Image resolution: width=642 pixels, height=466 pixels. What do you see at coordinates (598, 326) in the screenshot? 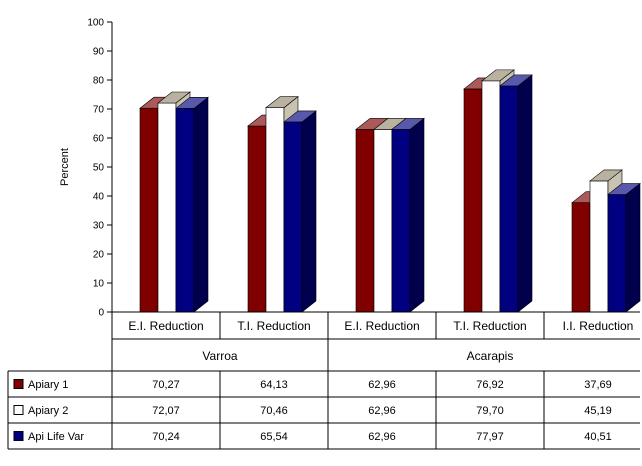
I see `x-category-label: I.I. Reduction` at bounding box center [598, 326].